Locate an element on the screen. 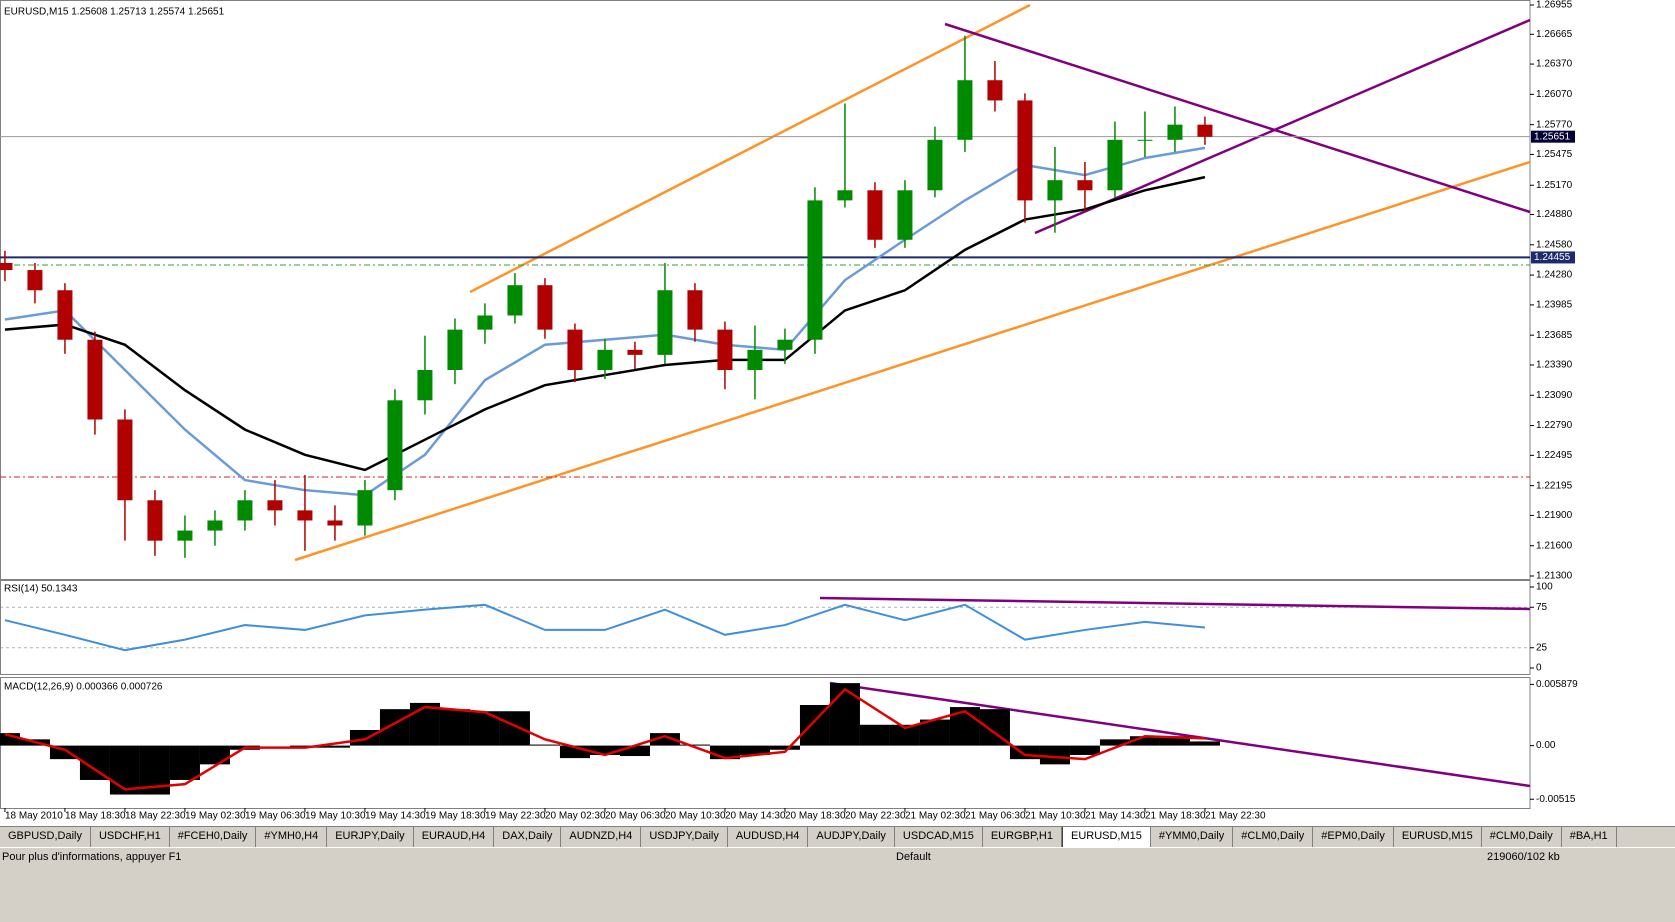 This screenshot has height=922, width=1675. y-tick-label: 1.23685 is located at coordinates (1554, 335).